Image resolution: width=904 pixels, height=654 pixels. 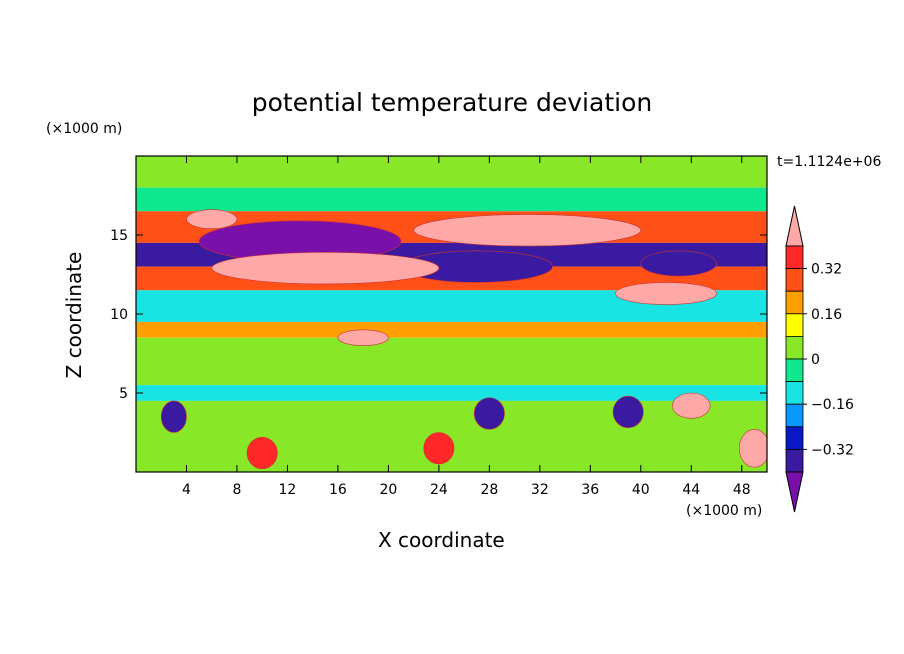 What do you see at coordinates (119, 315) in the screenshot?
I see `y-tick-label: 10` at bounding box center [119, 315].